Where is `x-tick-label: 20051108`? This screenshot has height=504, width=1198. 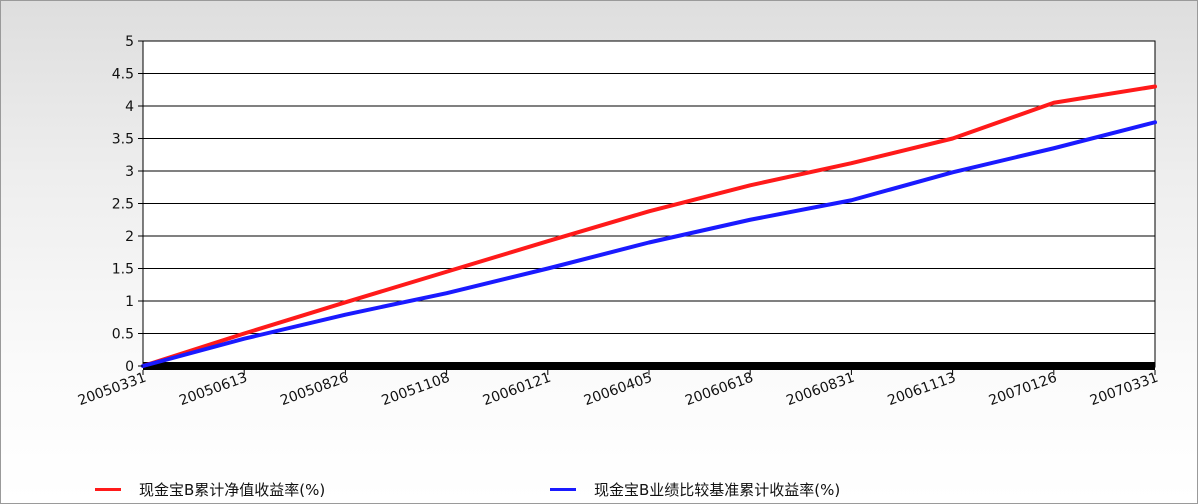
x-tick-label: 20051108 is located at coordinates (416, 389).